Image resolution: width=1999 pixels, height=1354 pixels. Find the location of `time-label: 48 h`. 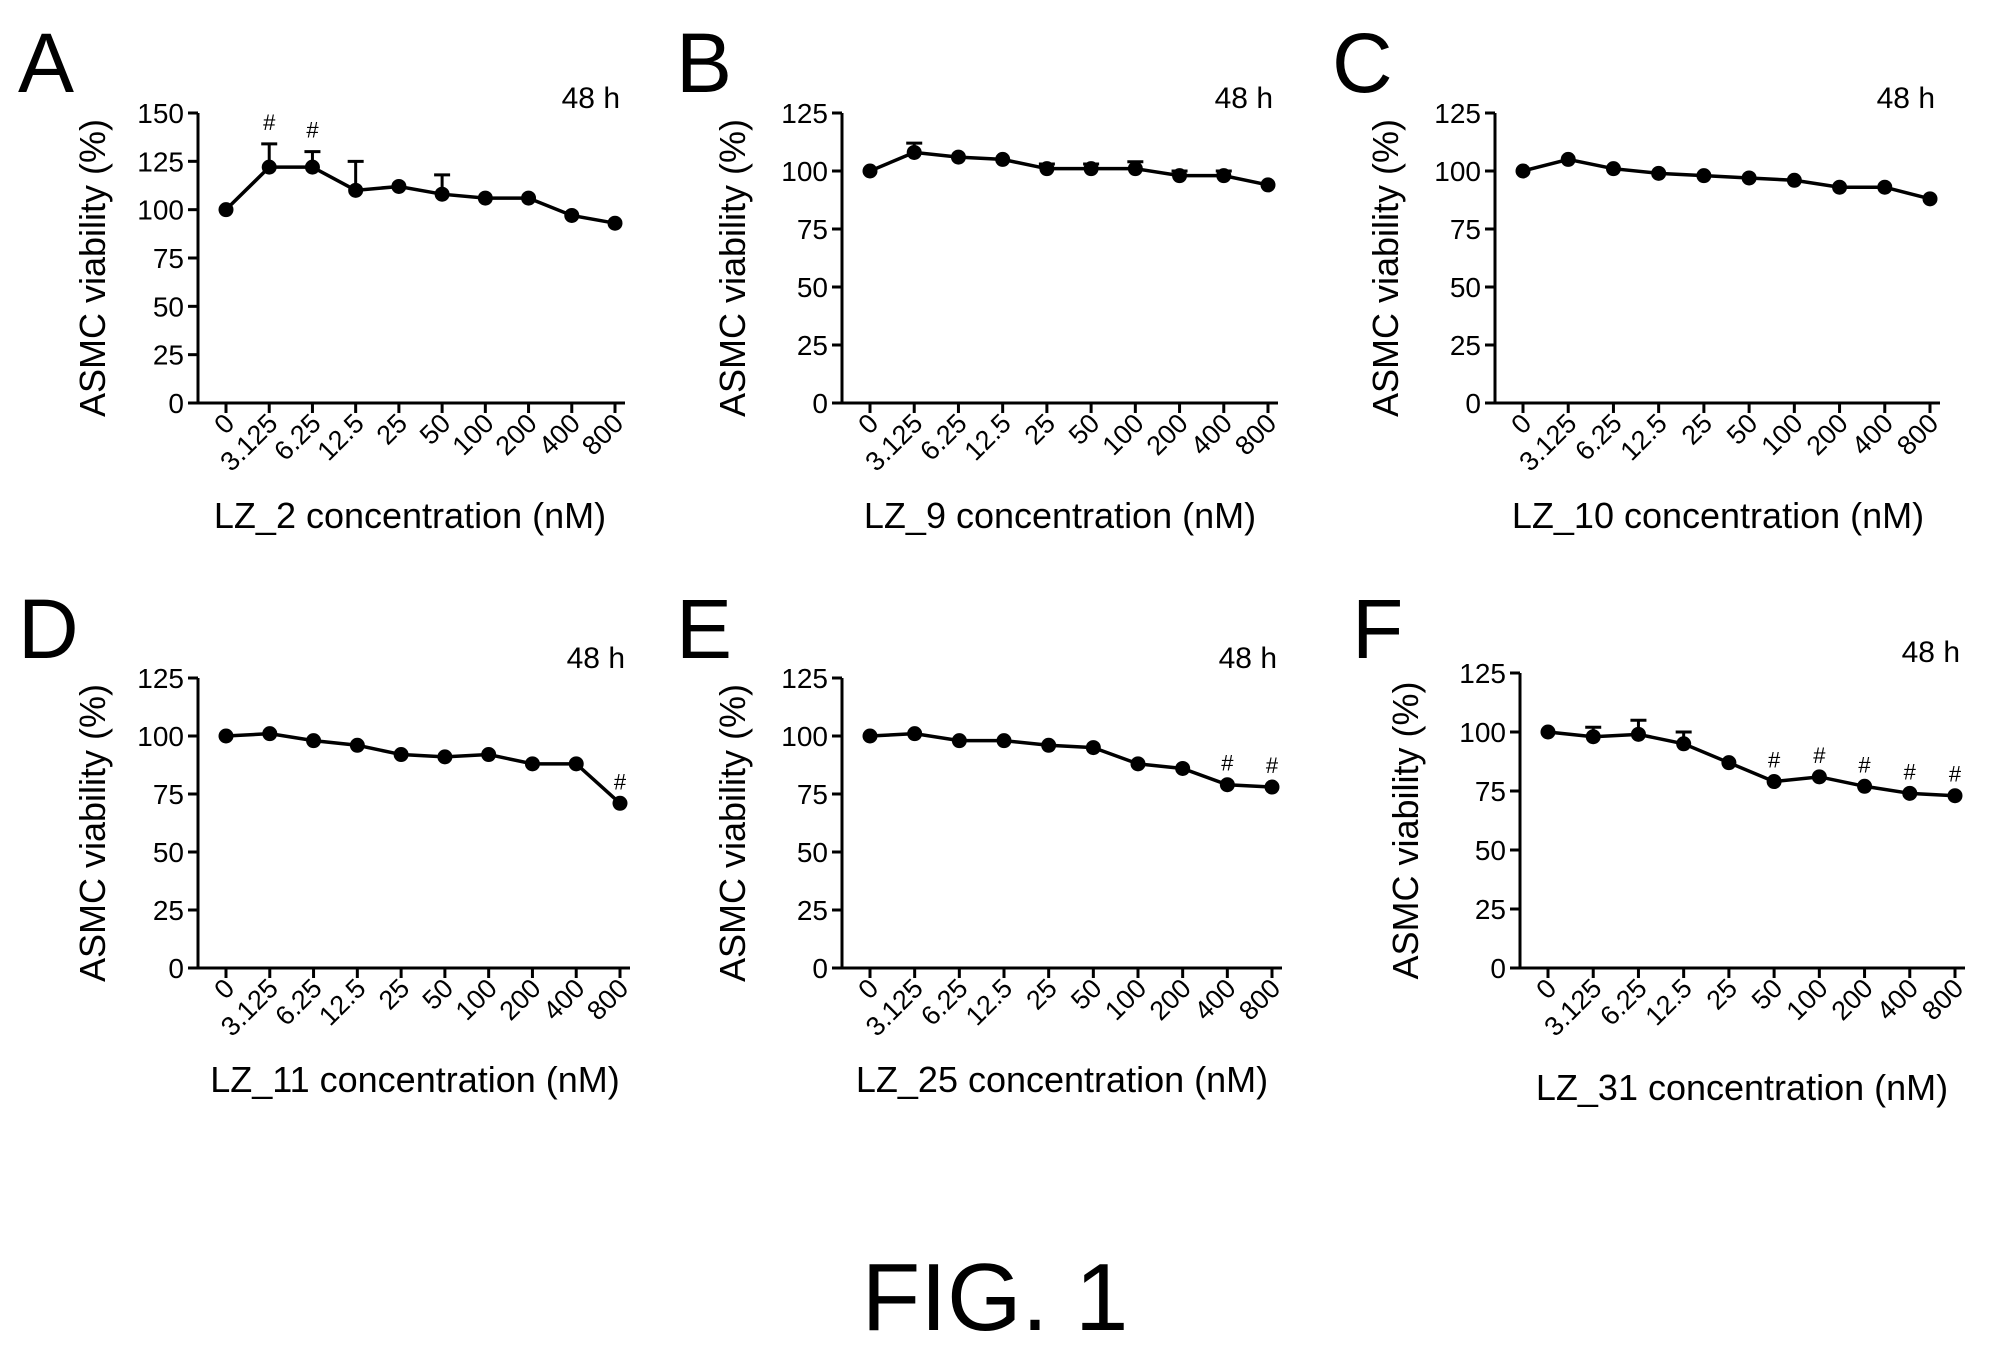

time-label: 48 h is located at coordinates (1906, 98).